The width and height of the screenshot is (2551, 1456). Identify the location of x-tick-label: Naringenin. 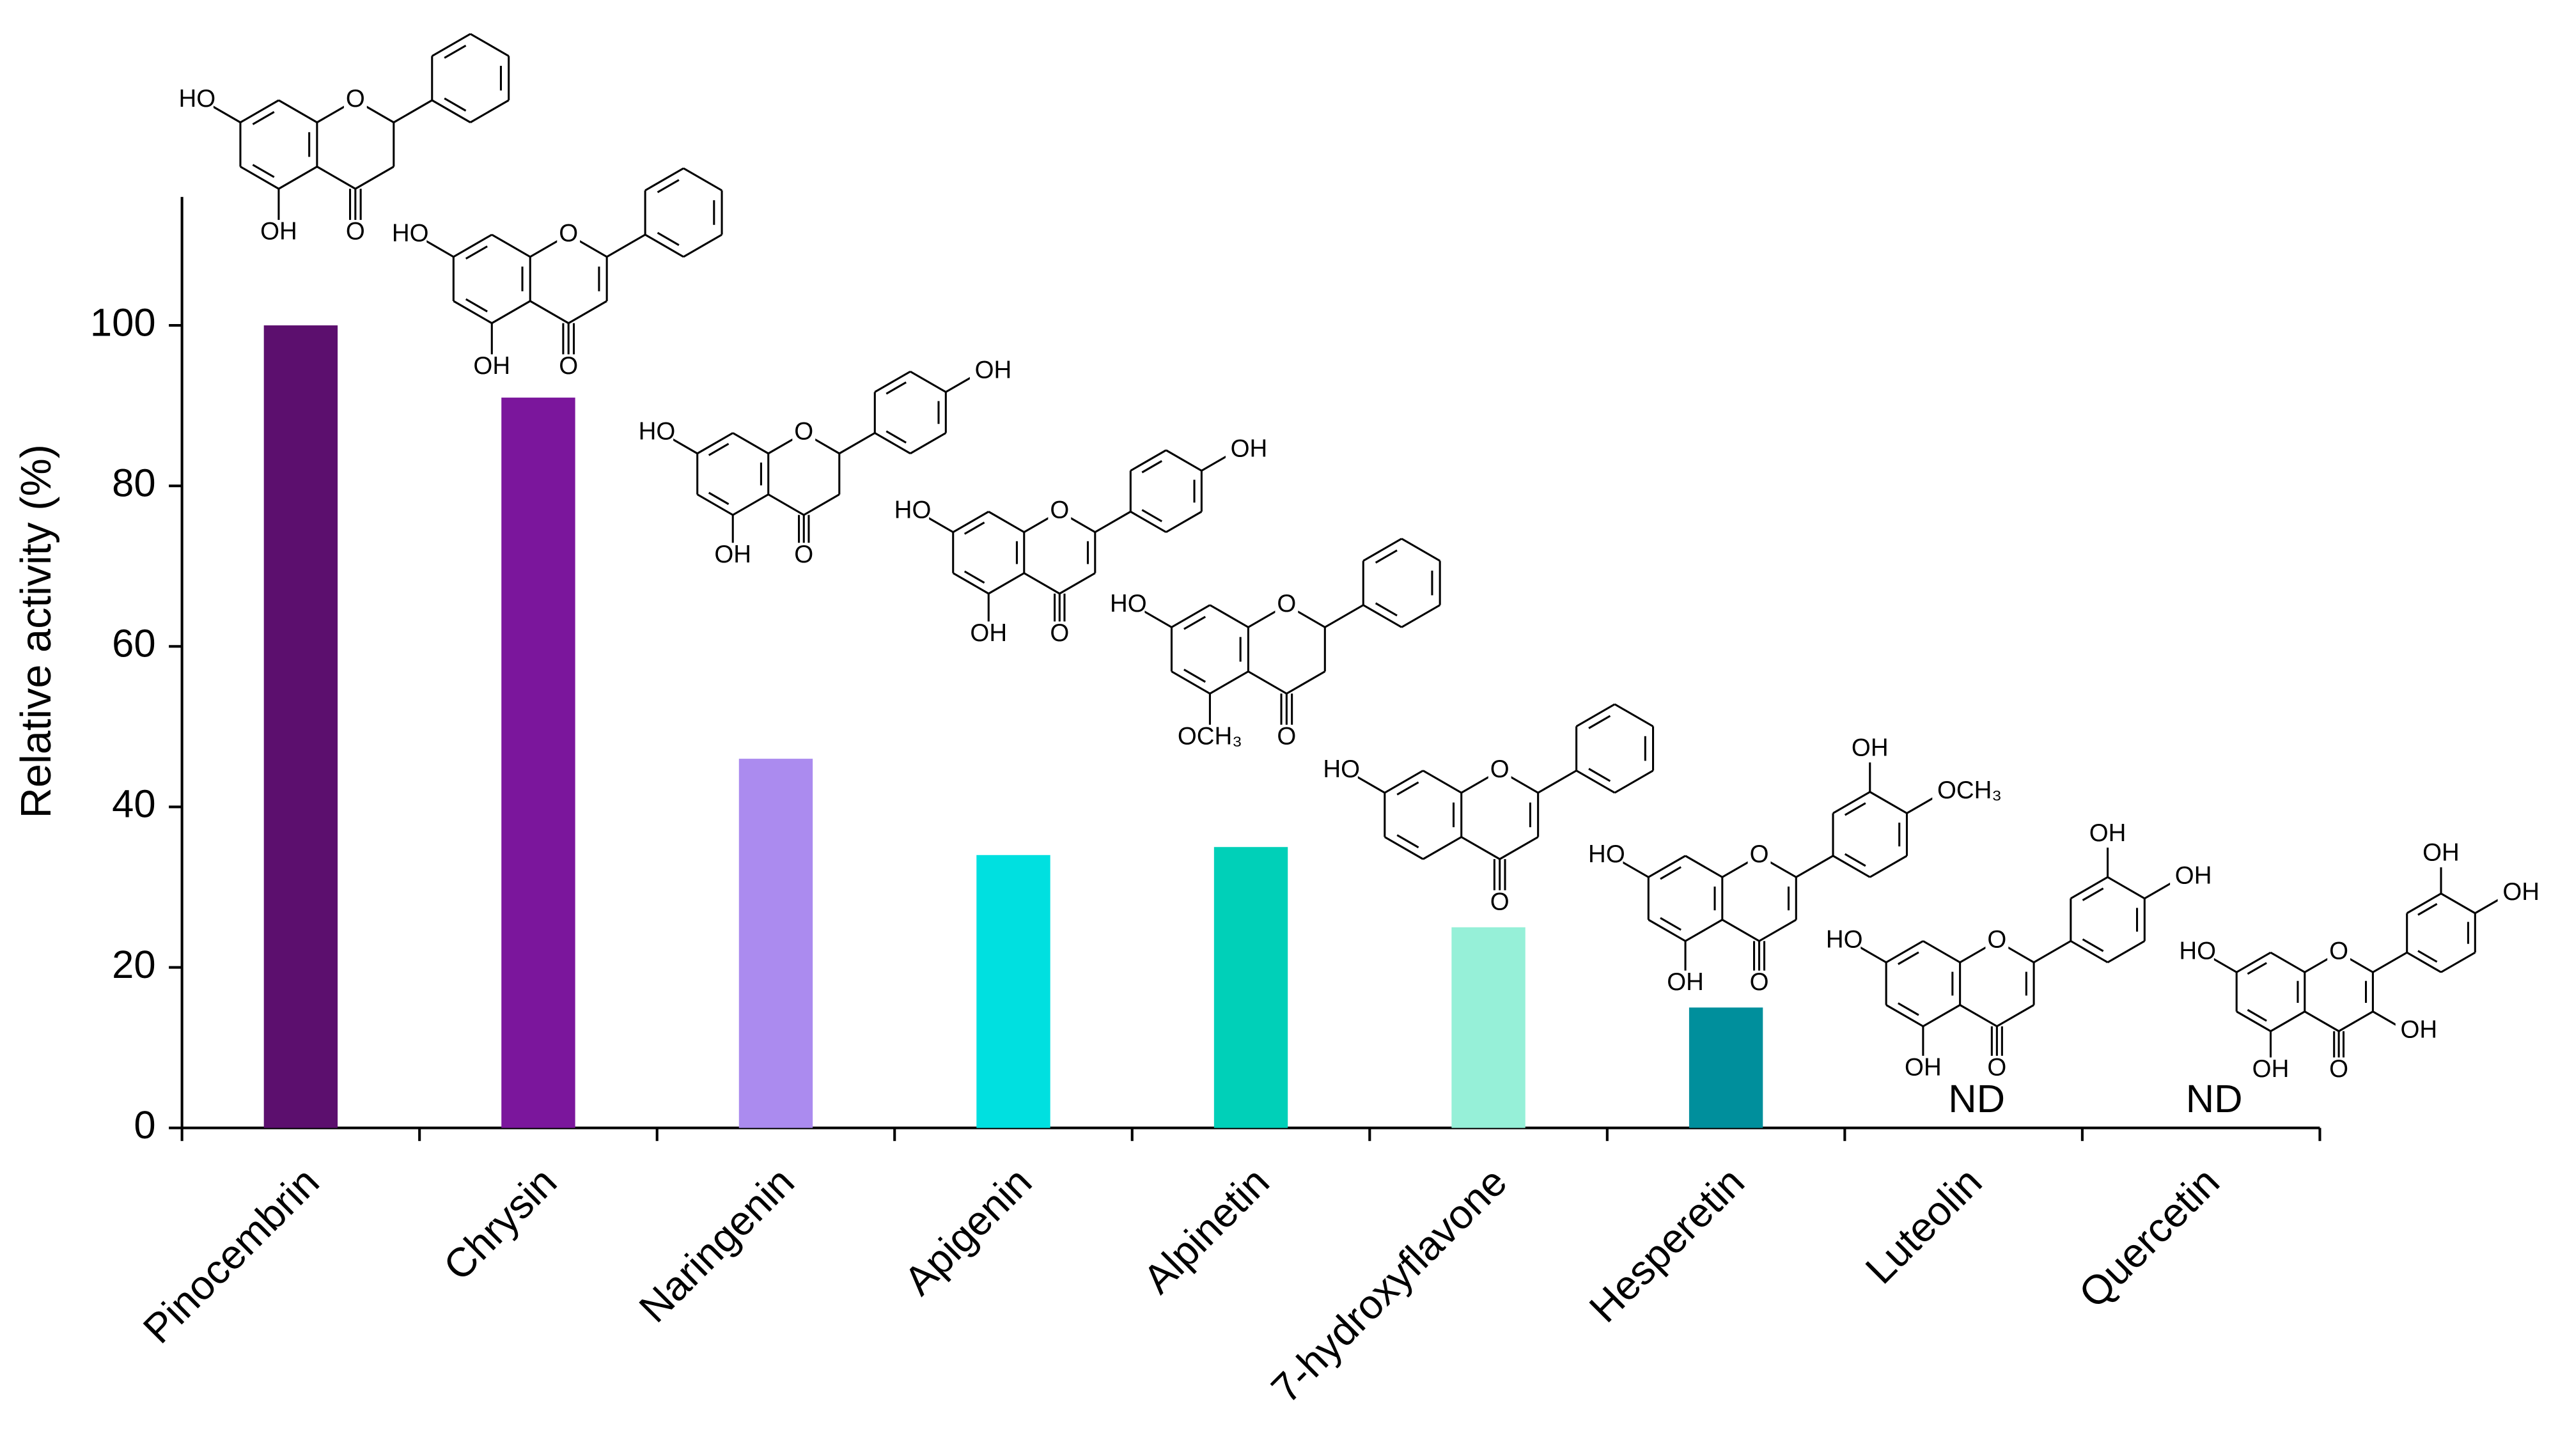
(716, 1245).